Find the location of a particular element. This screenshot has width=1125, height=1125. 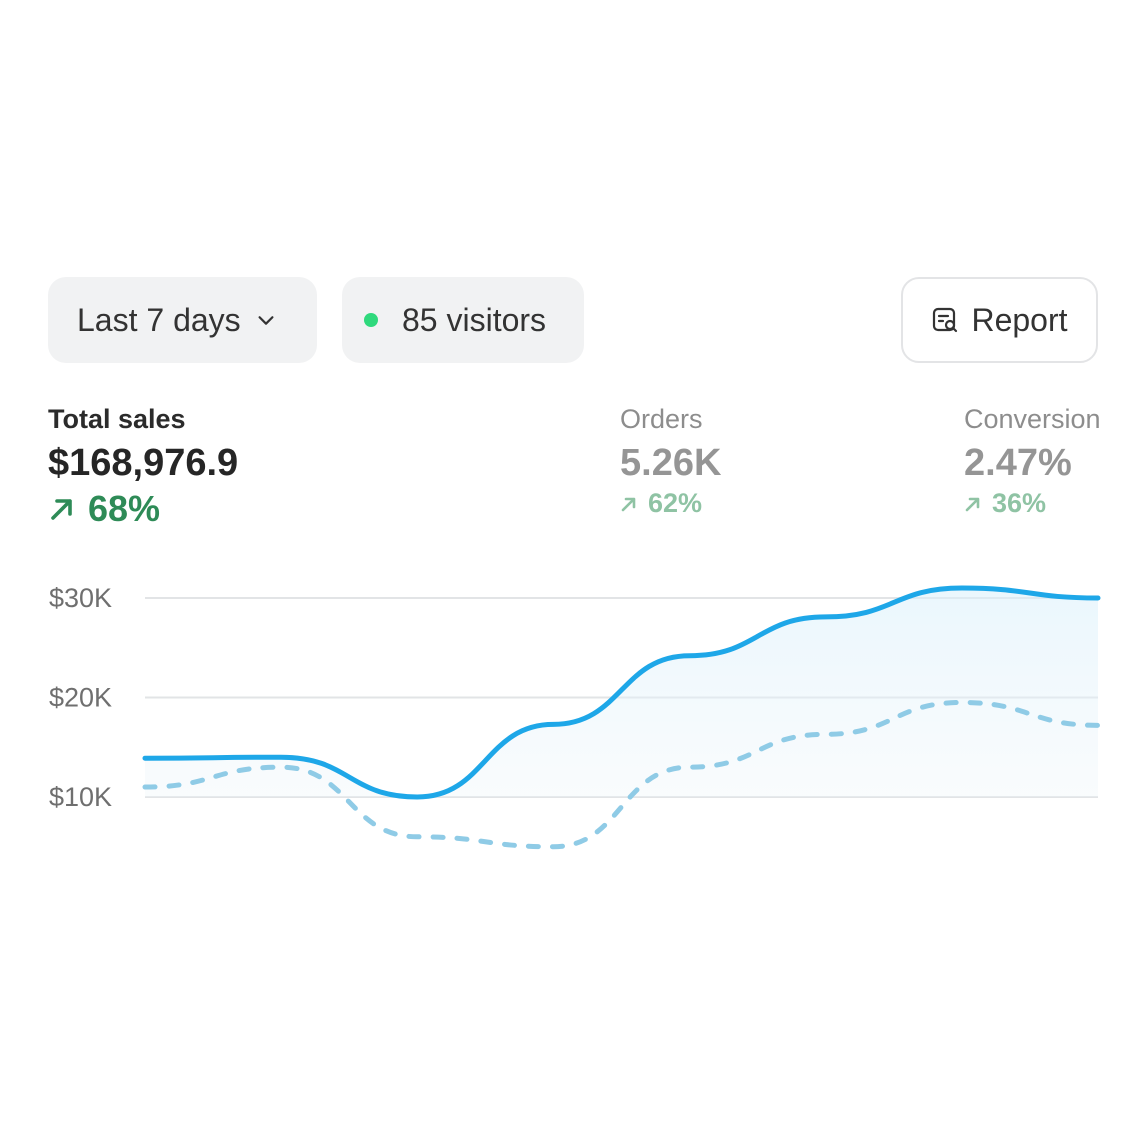

metric-delta-value: 68% is located at coordinates (124, 508).